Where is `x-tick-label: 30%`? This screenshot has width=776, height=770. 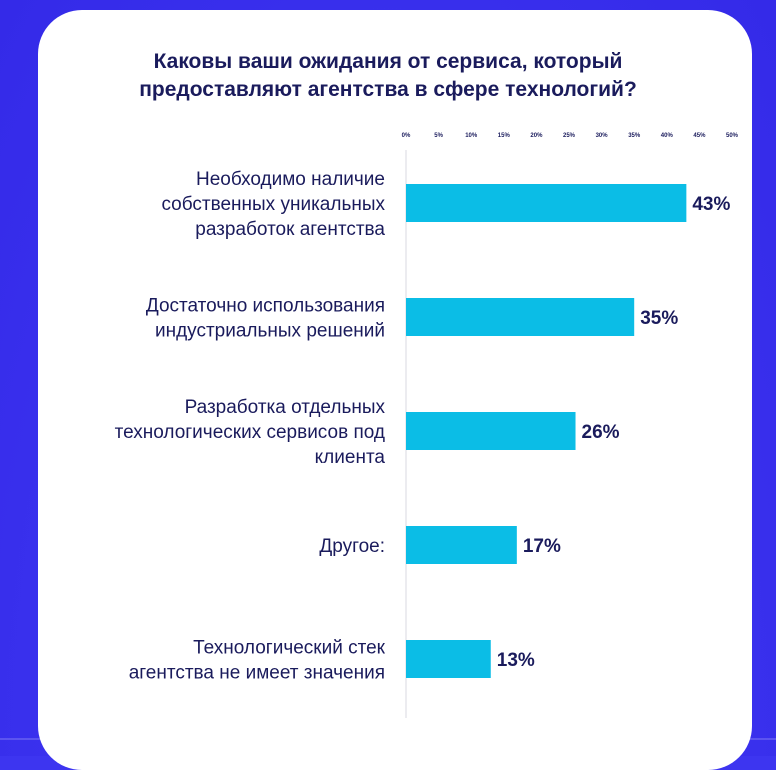
x-tick-label: 30% is located at coordinates (602, 136).